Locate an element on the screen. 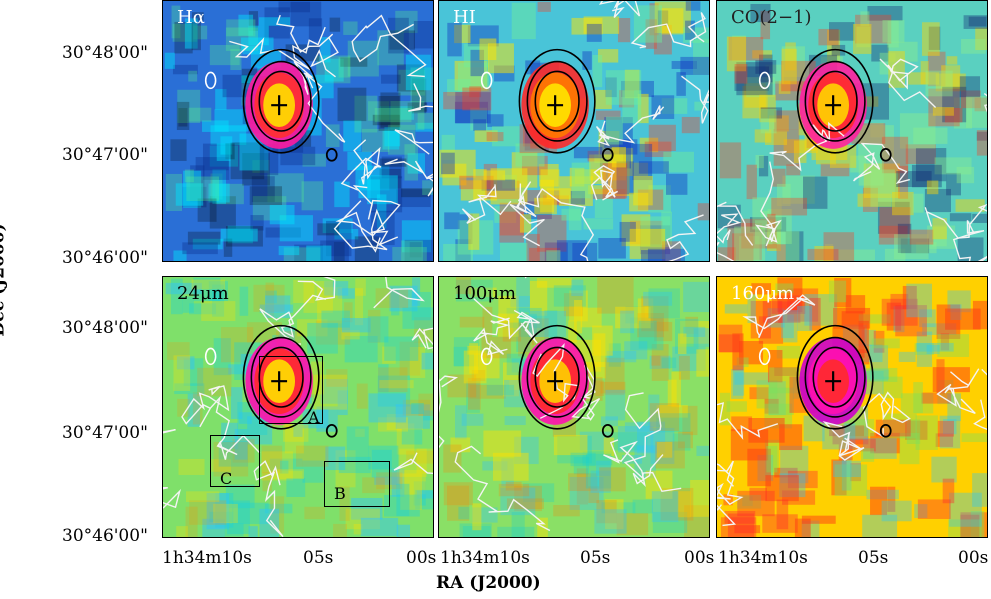 The height and width of the screenshot is (599, 991). small-contour-oval is located at coordinates (764, 80).